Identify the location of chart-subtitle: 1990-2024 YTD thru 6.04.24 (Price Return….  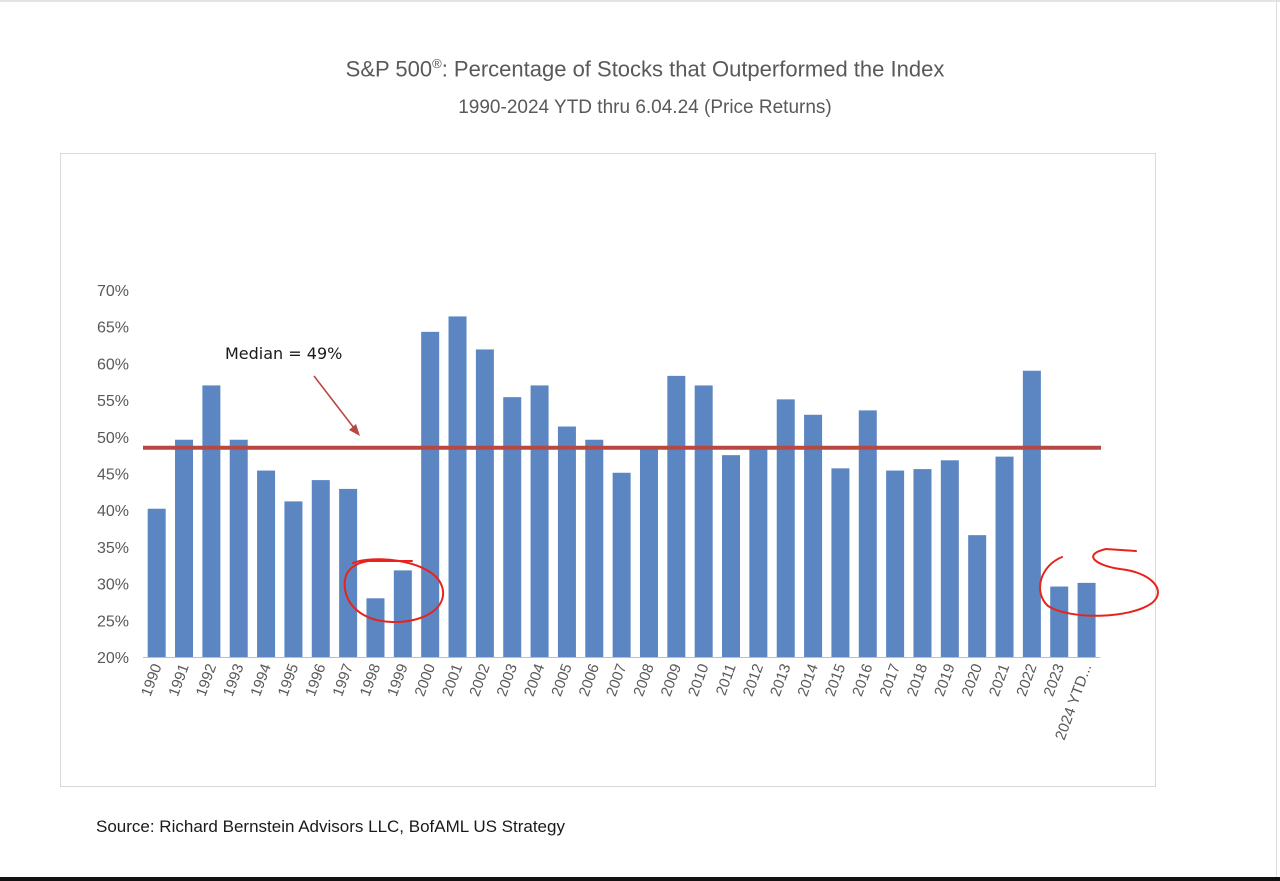
(645, 107).